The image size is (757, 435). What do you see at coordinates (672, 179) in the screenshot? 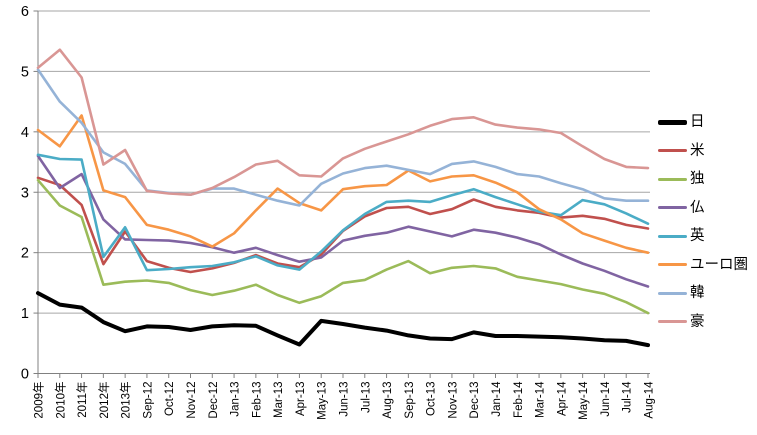
I see `legend-swatch-germany` at bounding box center [672, 179].